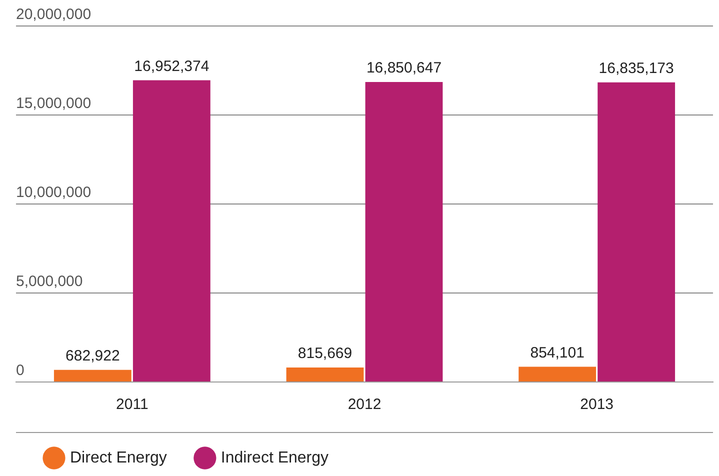 The width and height of the screenshot is (719, 476). Describe the element at coordinates (54, 15) in the screenshot. I see `y-tick-label: 20,000,000` at that location.